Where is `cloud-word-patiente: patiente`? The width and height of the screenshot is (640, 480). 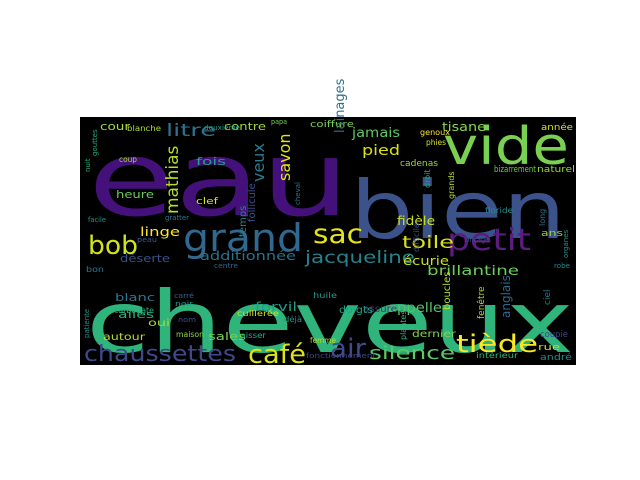
cloud-word-patiente: patiente is located at coordinates (87, 323).